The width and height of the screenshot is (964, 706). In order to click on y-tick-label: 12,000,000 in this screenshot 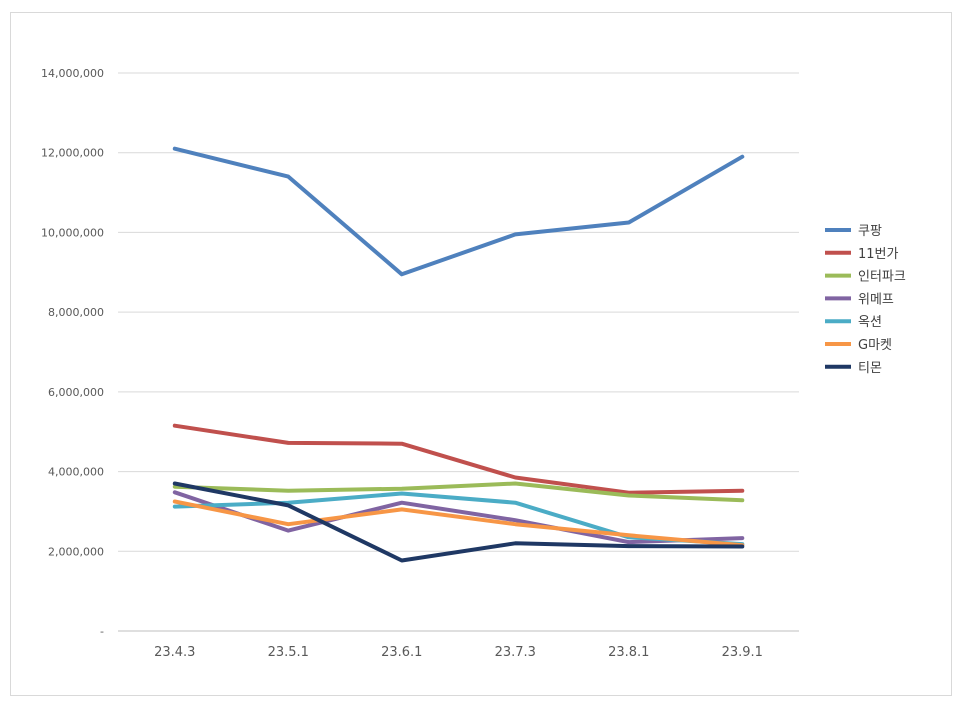, I will do `click(72, 153)`.